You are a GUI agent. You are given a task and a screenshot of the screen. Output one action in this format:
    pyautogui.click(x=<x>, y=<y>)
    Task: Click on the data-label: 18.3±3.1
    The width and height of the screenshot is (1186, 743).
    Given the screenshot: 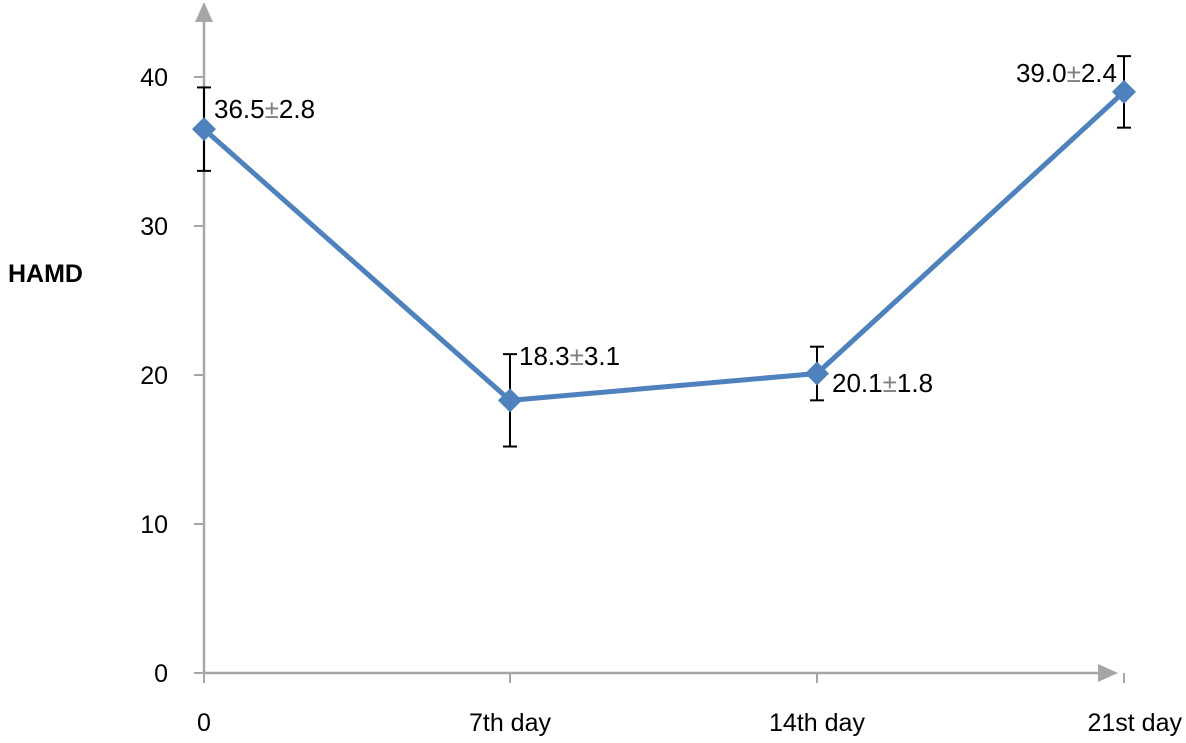 What is the action you would take?
    pyautogui.click(x=569, y=356)
    